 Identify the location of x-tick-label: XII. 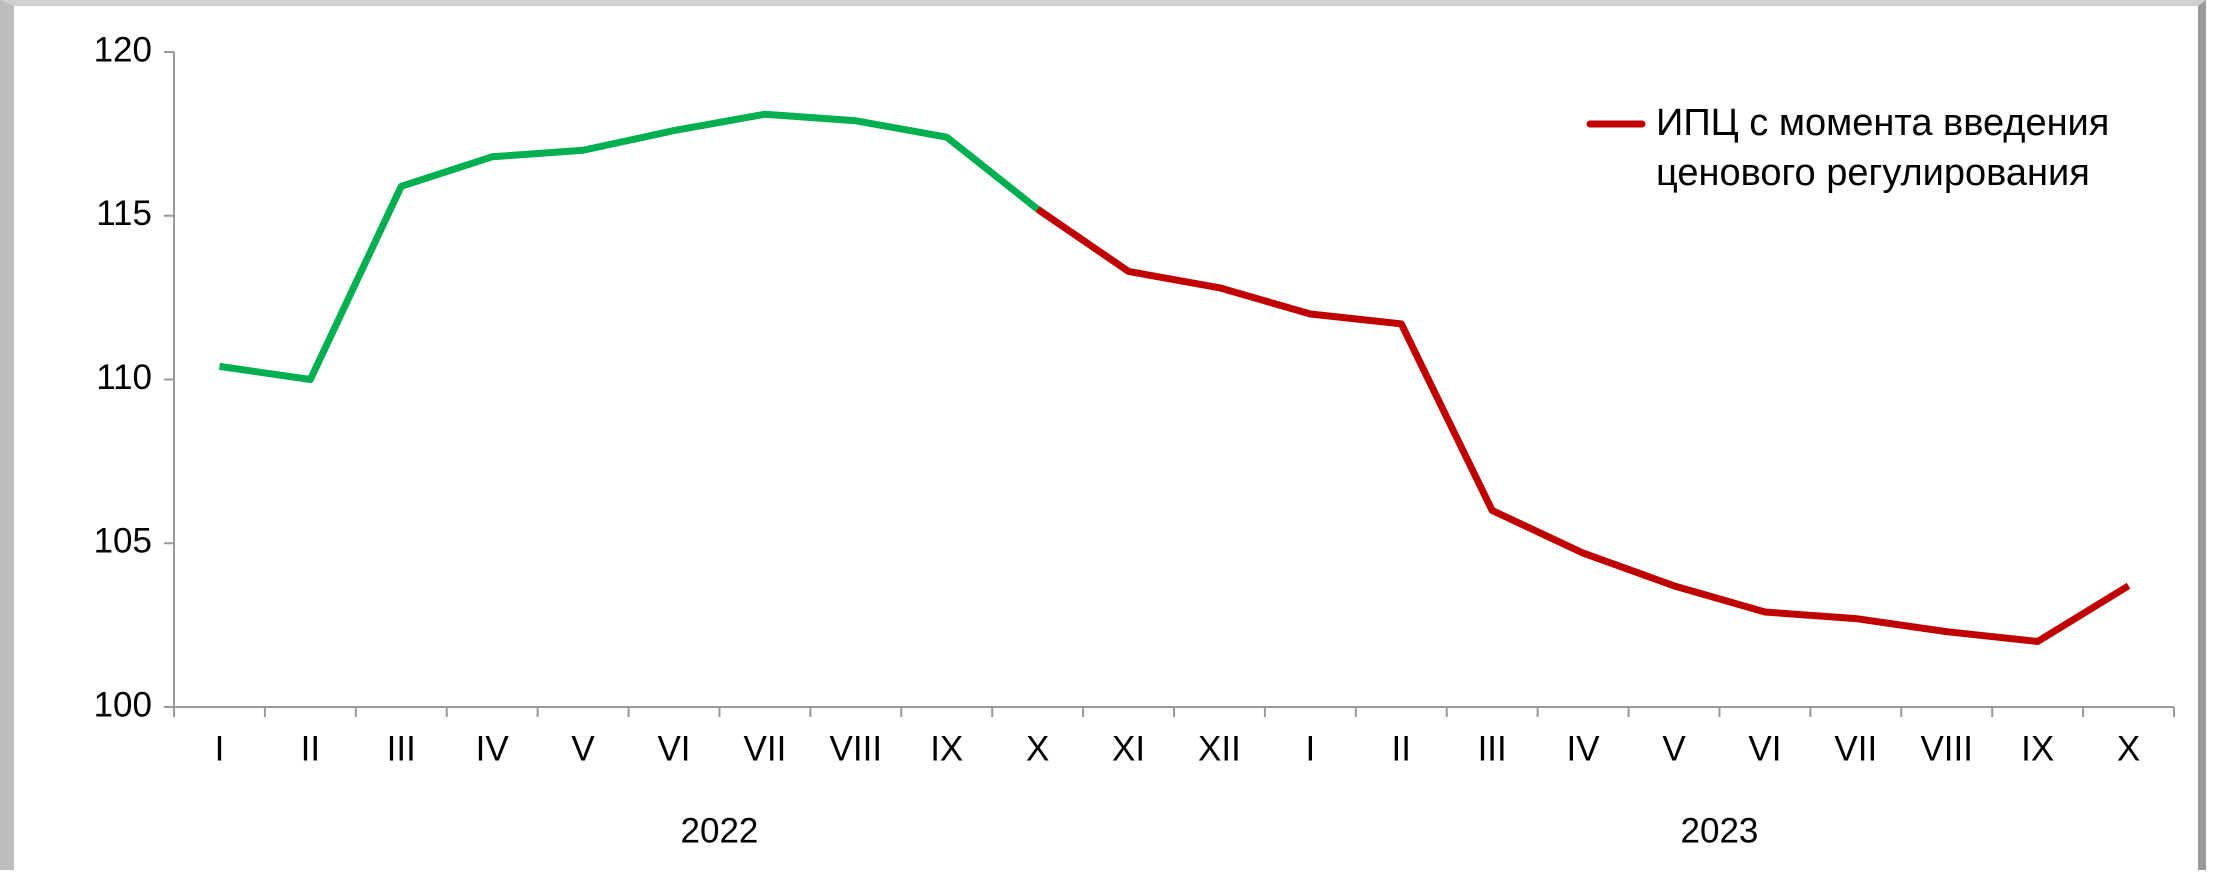
(1219, 748).